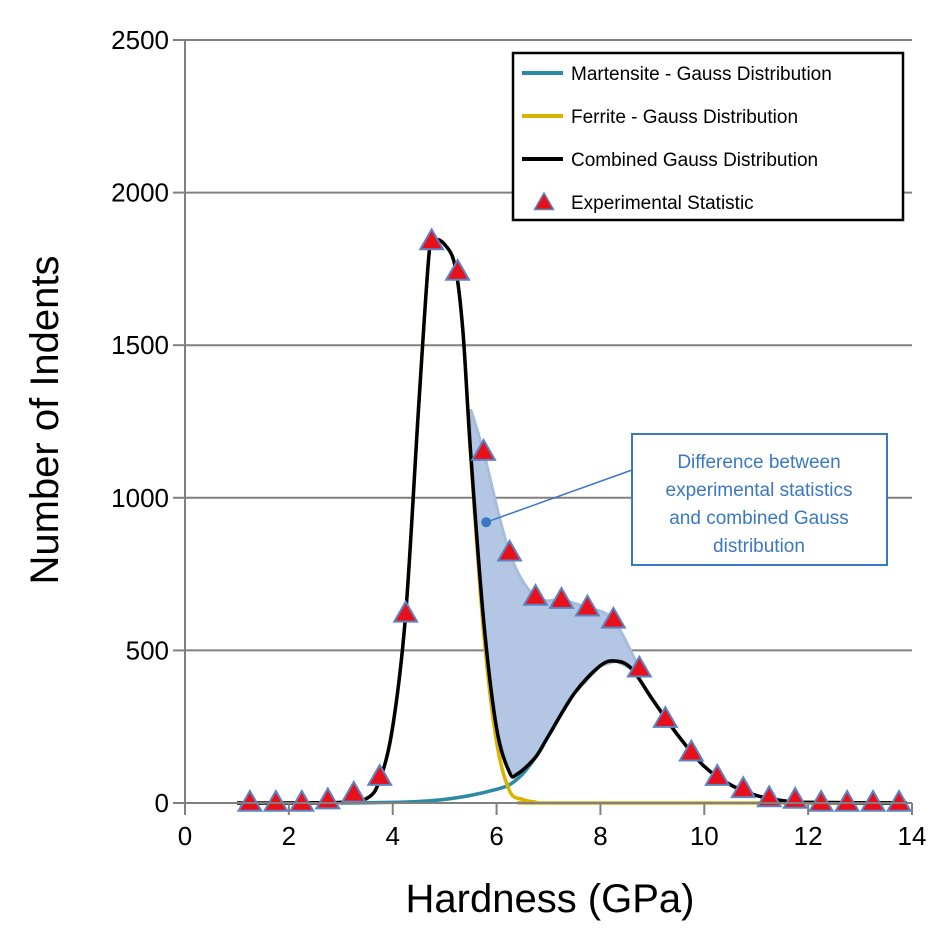 This screenshot has width=950, height=940. What do you see at coordinates (662, 203) in the screenshot?
I see `legend-label: Experimental Statistic` at bounding box center [662, 203].